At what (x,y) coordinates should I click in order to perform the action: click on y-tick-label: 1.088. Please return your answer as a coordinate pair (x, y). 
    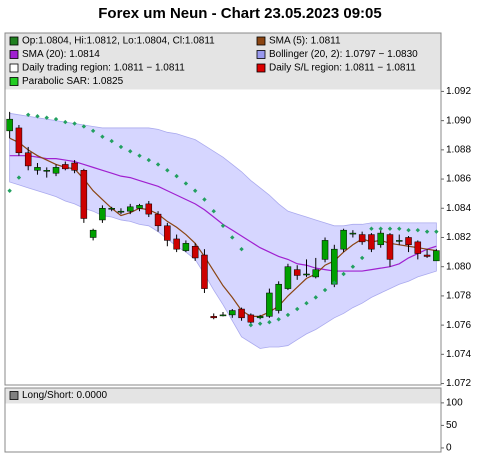
    Looking at the image, I should click on (458, 149).